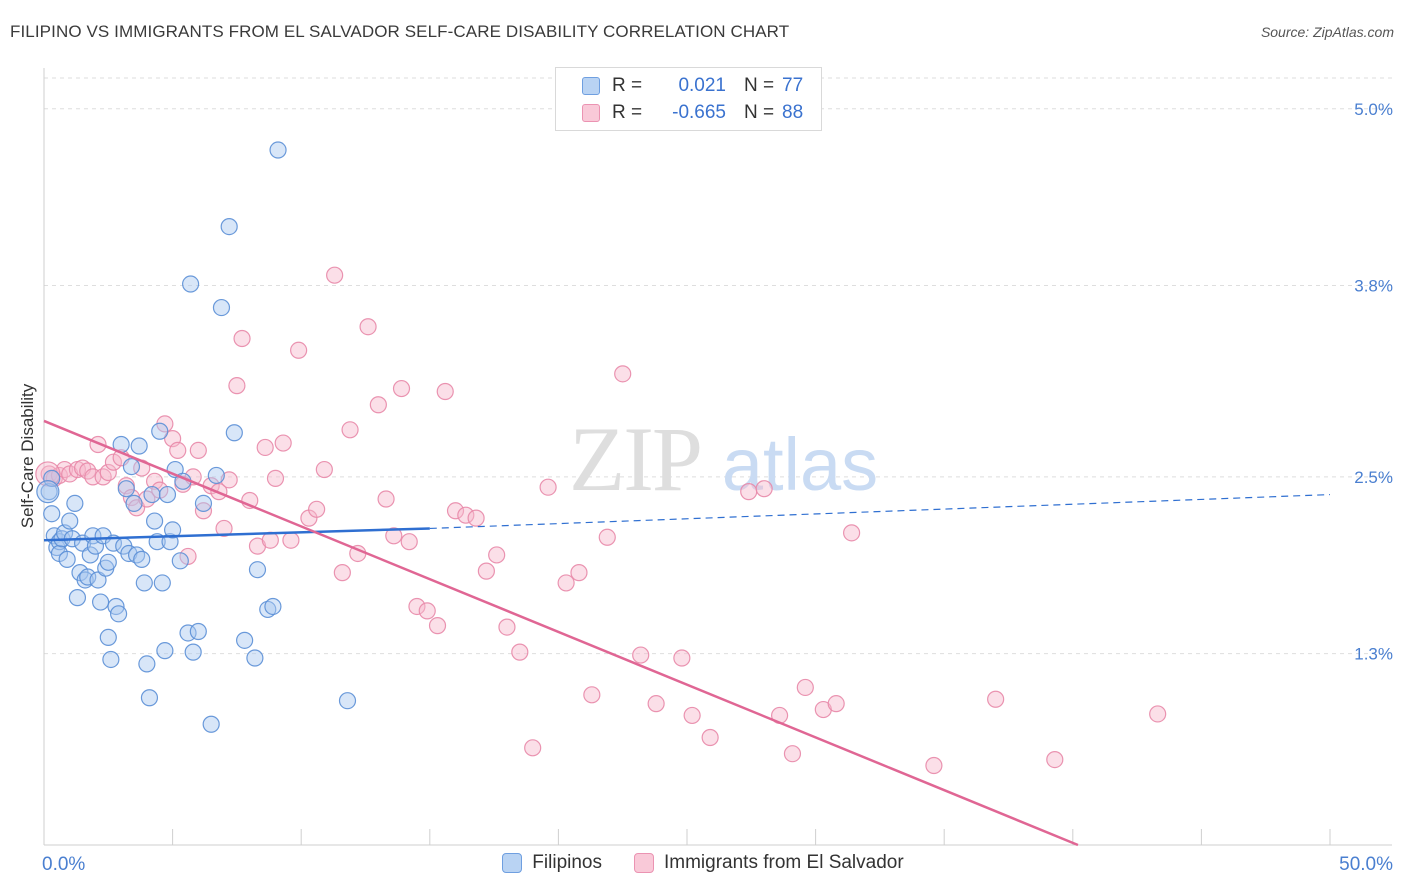 This screenshot has width=1406, height=892. Describe the element at coordinates (679, 86) in the screenshot. I see `legend-row-filipinos: R = 0.021 N = 77` at that location.